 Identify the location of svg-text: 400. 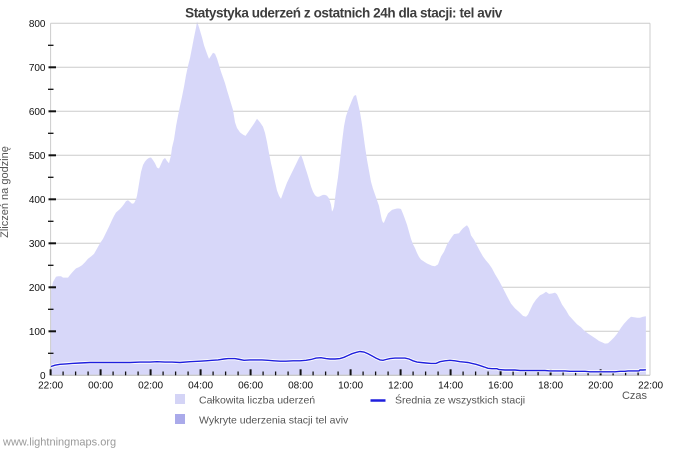
(37, 200).